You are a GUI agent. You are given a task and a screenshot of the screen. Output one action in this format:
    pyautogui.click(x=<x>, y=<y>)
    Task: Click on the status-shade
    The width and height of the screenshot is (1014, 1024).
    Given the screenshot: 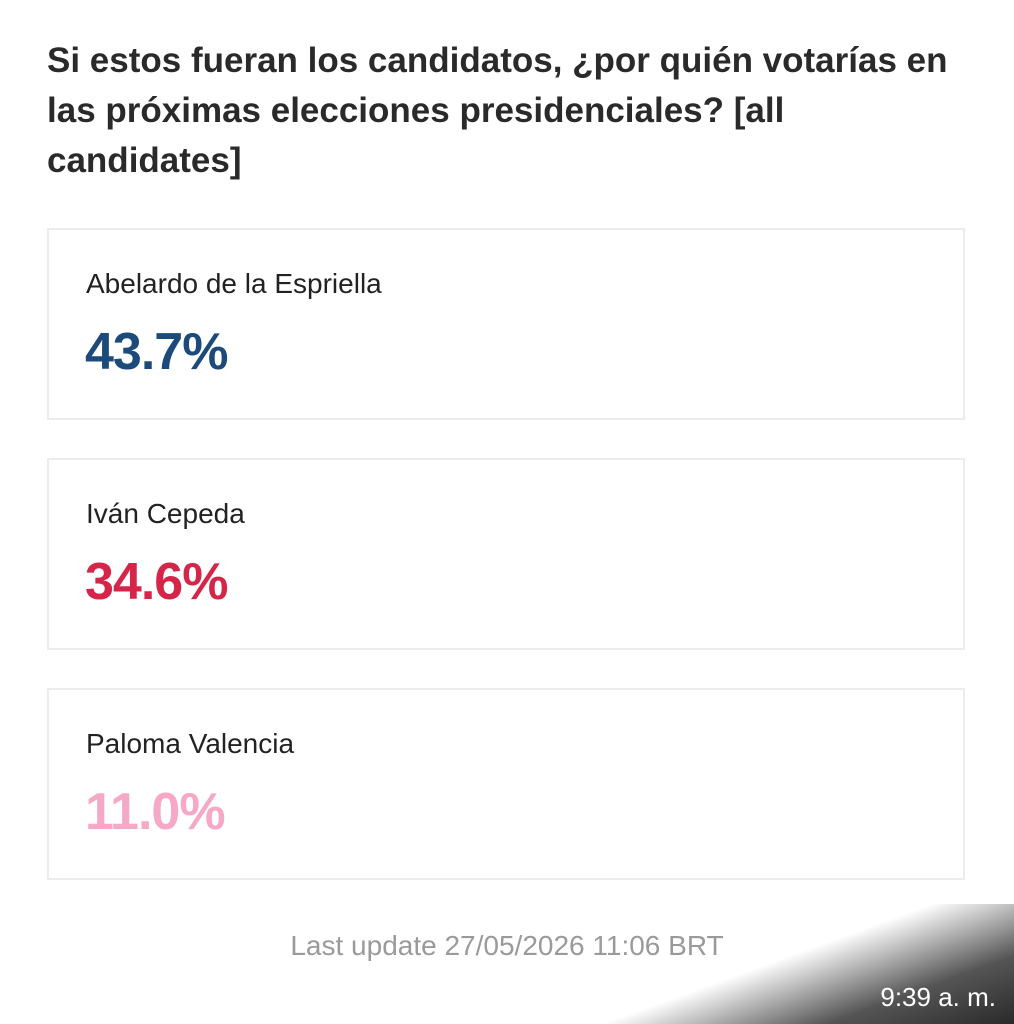 What is the action you would take?
    pyautogui.click(x=804, y=964)
    